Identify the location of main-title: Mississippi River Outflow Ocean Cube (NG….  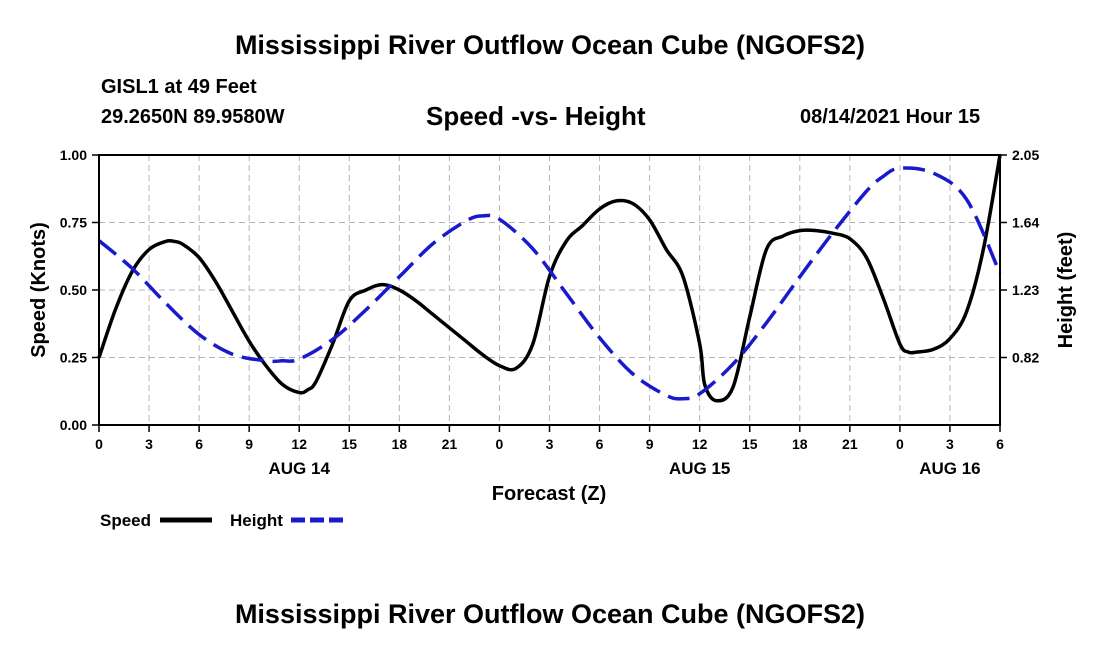
(550, 45).